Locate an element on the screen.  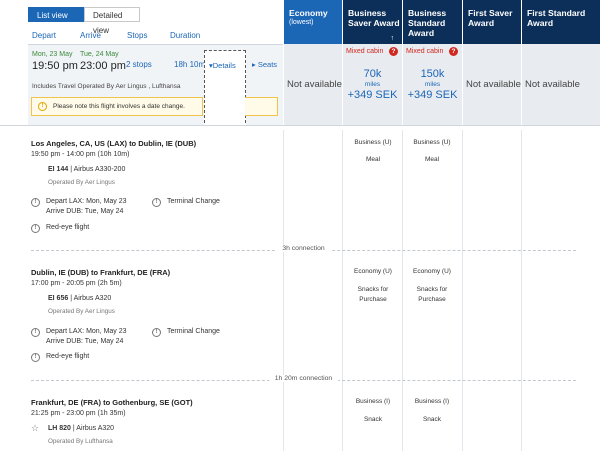
connection-divider: 3h connection is located at coordinates (303, 250).